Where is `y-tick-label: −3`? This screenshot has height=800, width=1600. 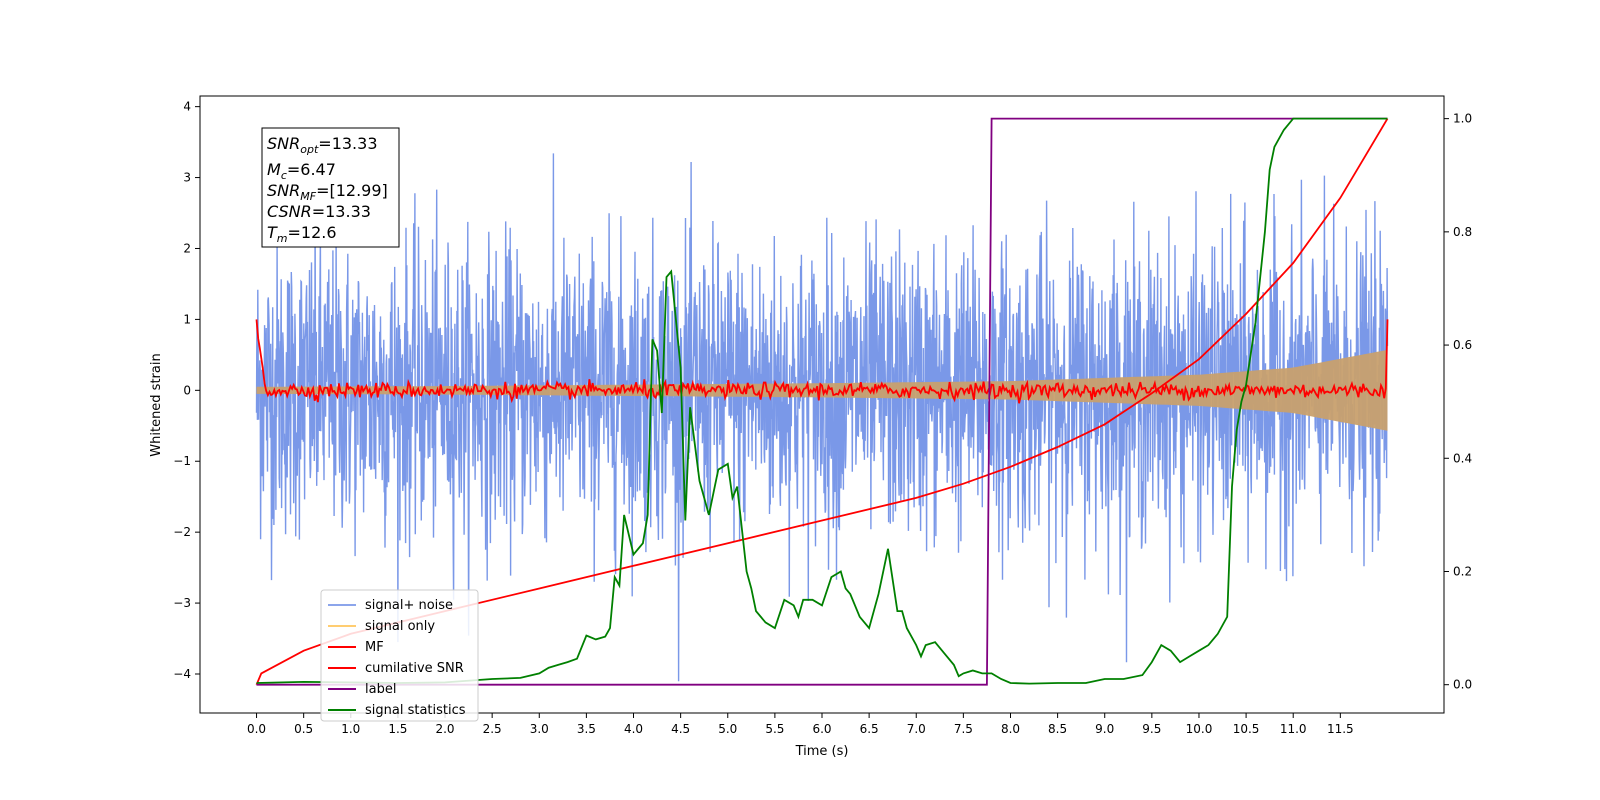
y-tick-label: −3 is located at coordinates (182, 603).